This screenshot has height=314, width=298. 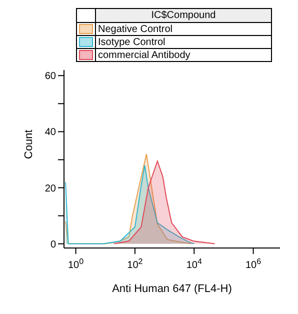 What do you see at coordinates (53, 244) in the screenshot?
I see `y-tick-label: 0` at bounding box center [53, 244].